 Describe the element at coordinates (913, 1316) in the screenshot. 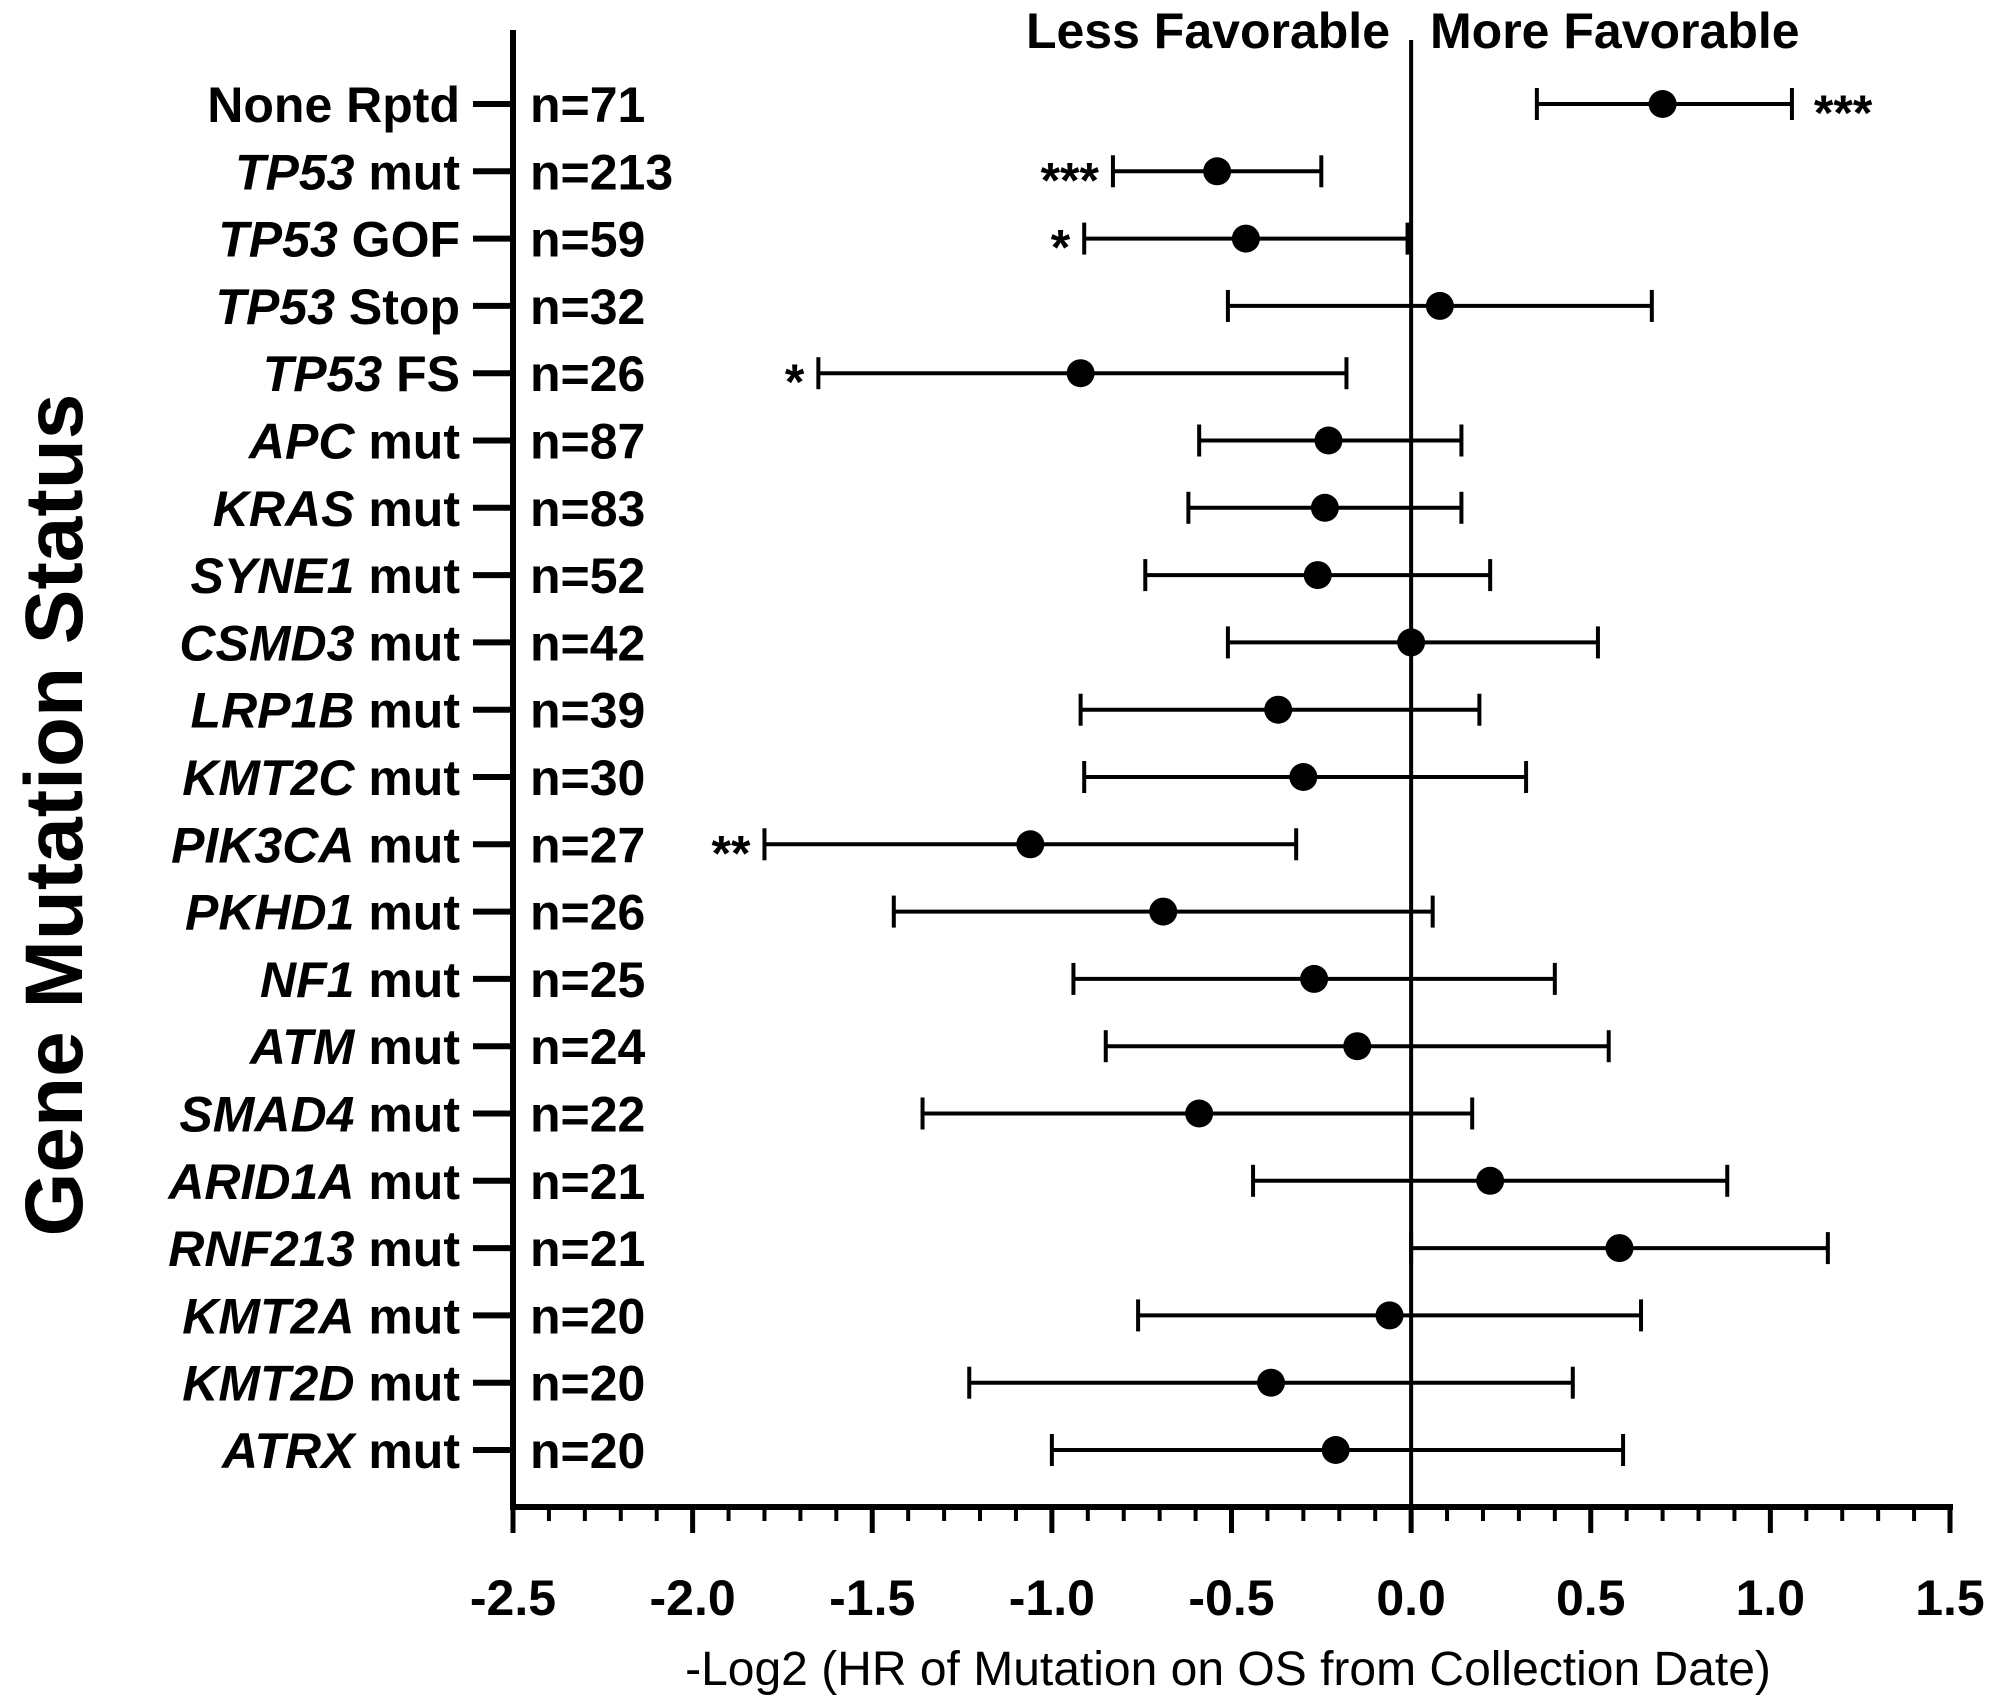

I see `row-kmt2a: KMT2A mut n=20` at that location.